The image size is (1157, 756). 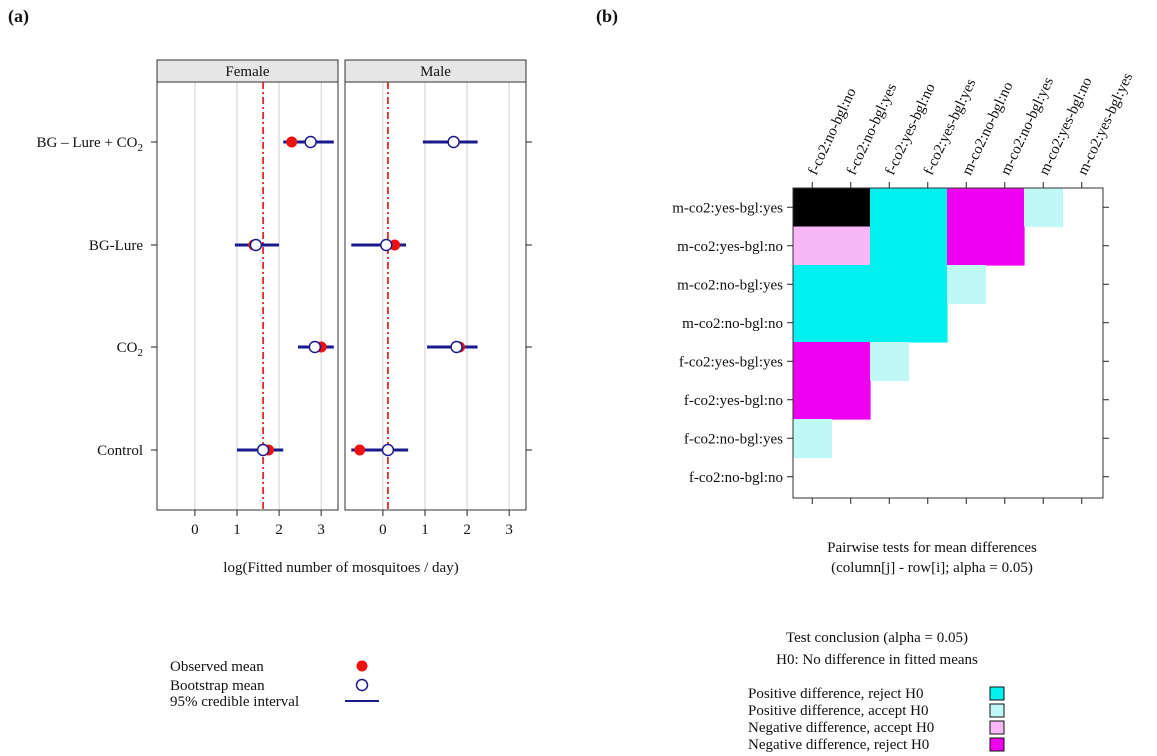 What do you see at coordinates (362, 685) in the screenshot?
I see `legend-bootstrap-symbol` at bounding box center [362, 685].